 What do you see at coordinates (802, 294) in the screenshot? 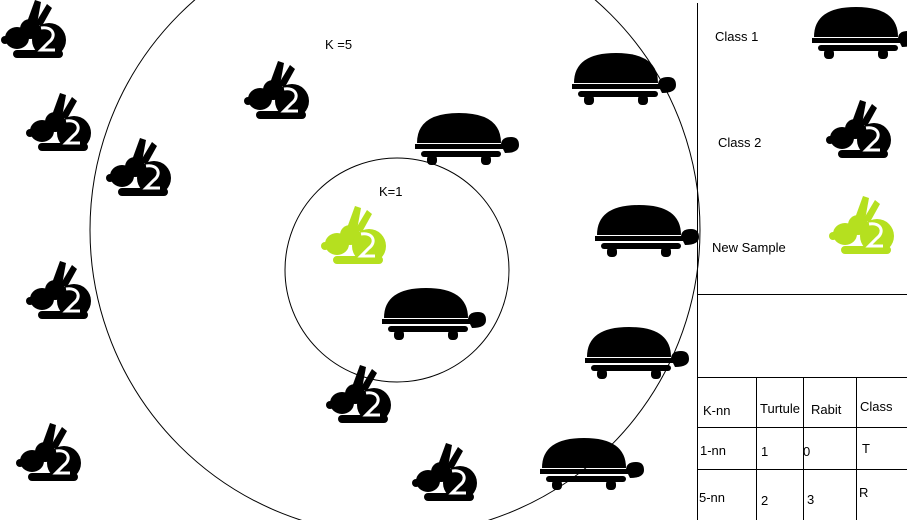
I see `legend-divider` at bounding box center [802, 294].